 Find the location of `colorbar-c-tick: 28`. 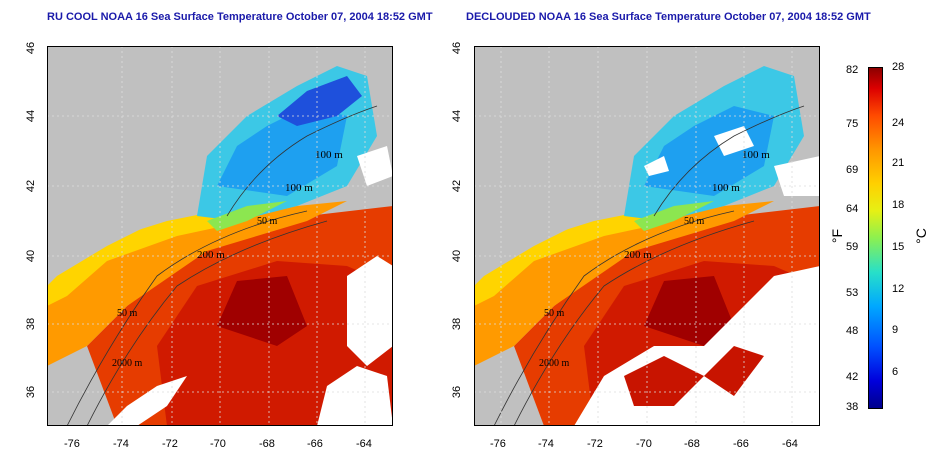

colorbar-c-tick: 28 is located at coordinates (898, 67).